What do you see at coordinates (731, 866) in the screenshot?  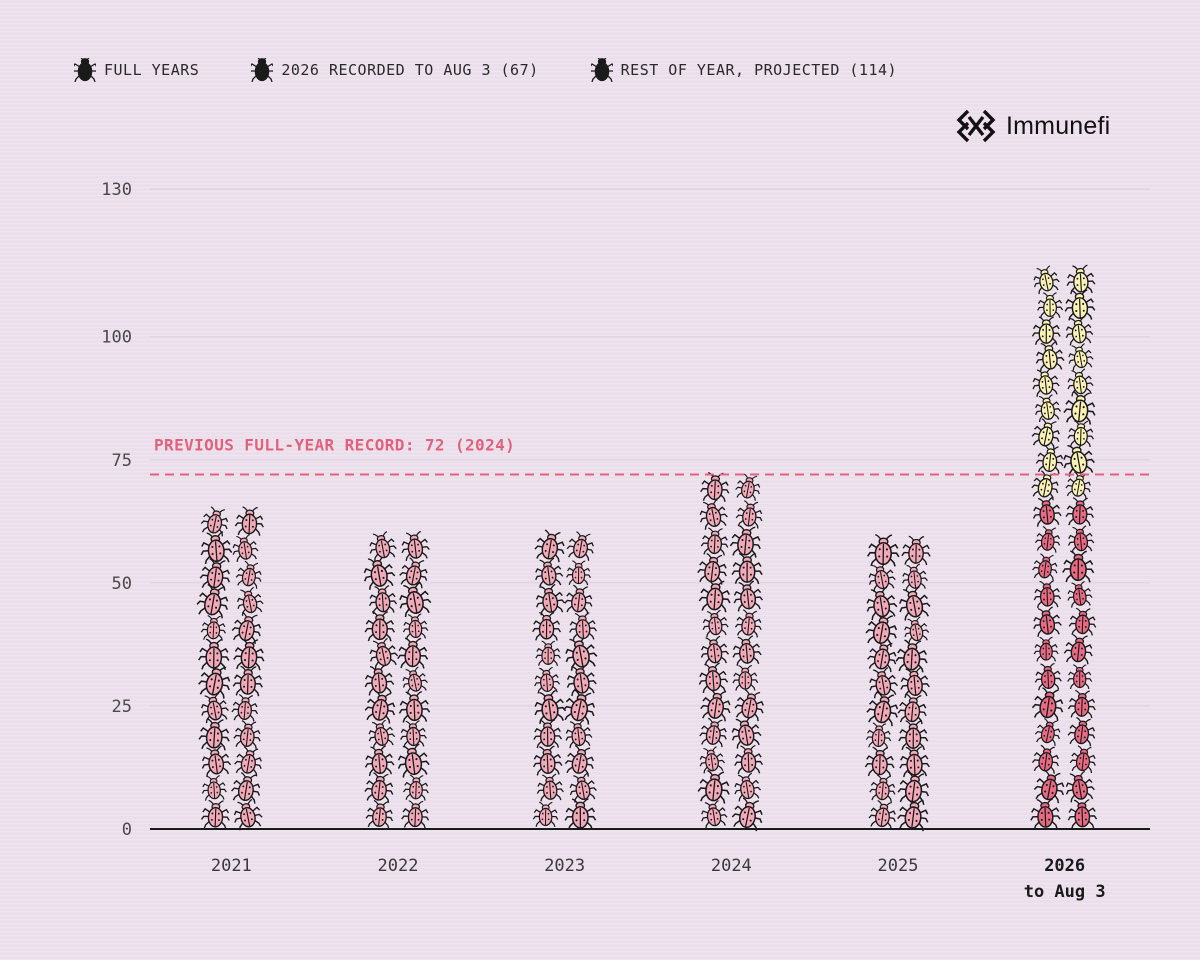 I see `x-tick-label: 2024` at bounding box center [731, 866].